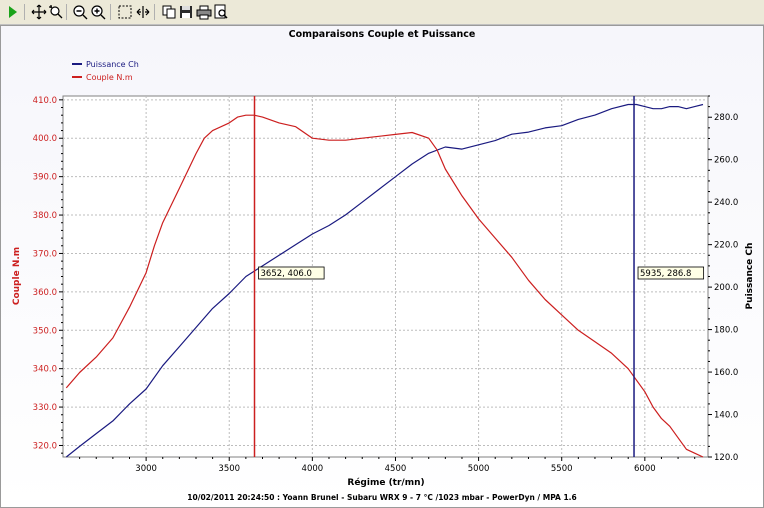 This screenshot has height=508, width=764. What do you see at coordinates (56, 12) in the screenshot?
I see `zoom-pan-icon` at bounding box center [56, 12].